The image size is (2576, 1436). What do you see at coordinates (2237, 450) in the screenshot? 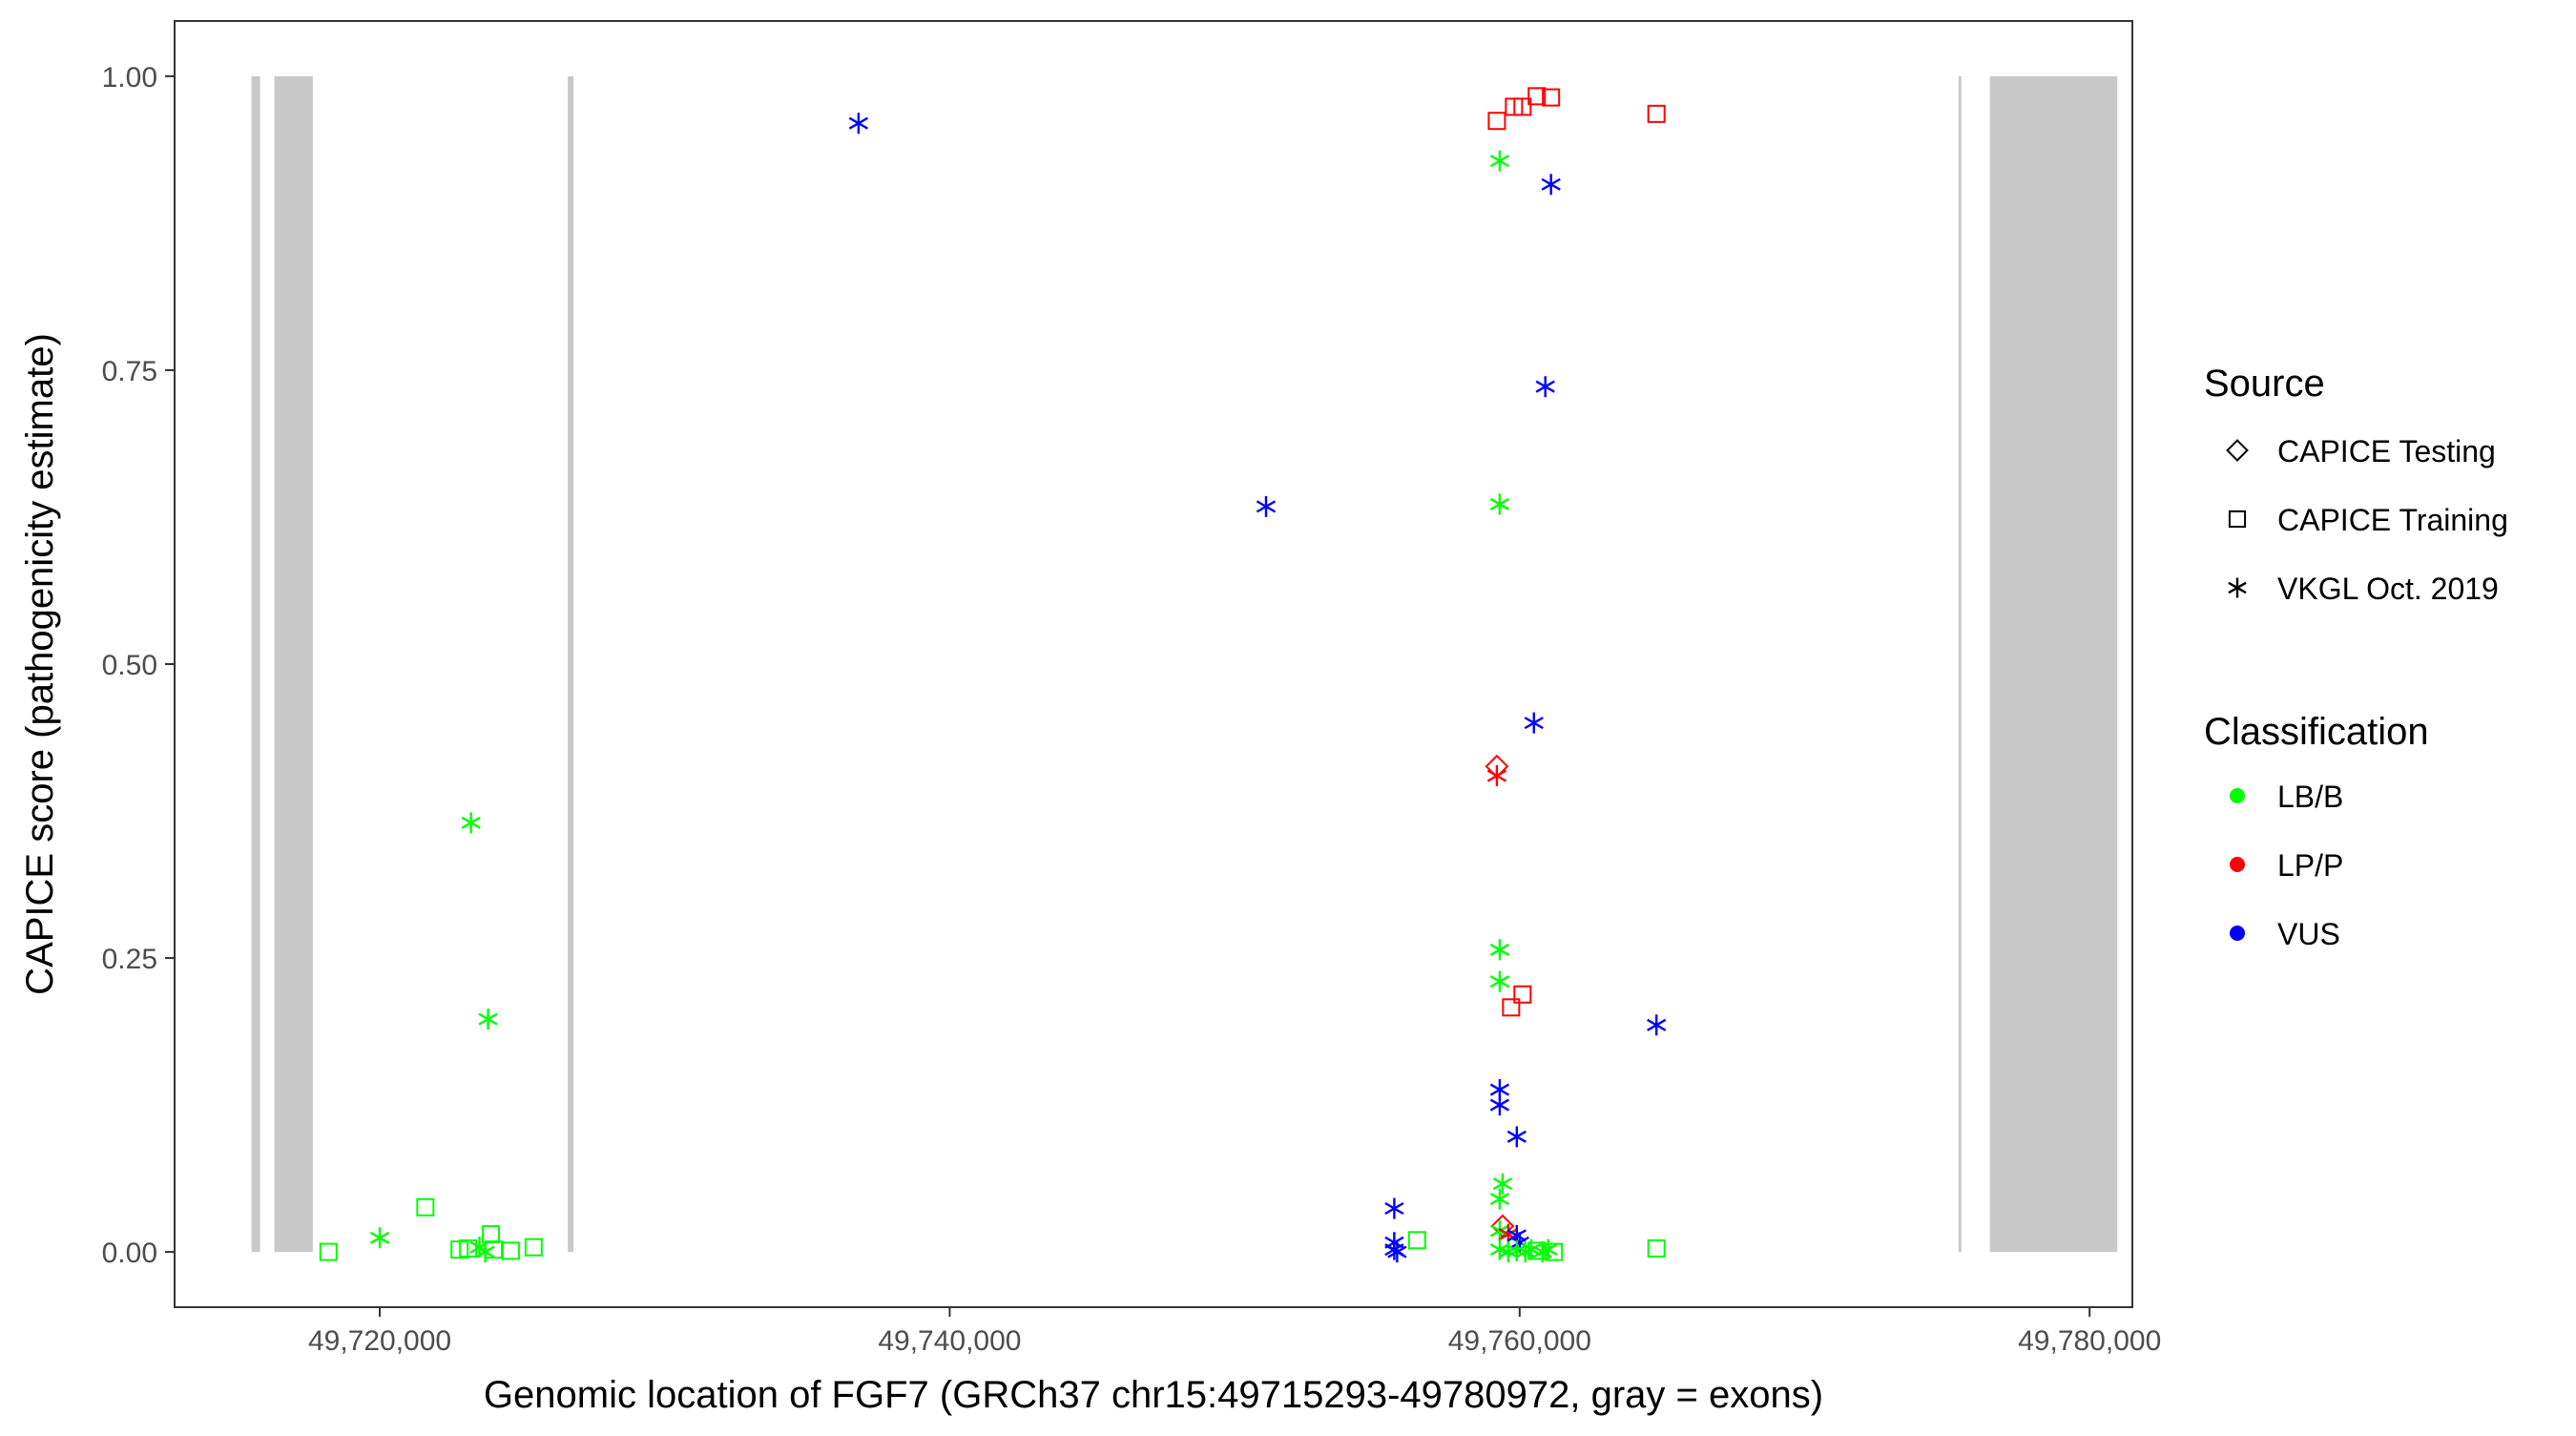
I see `legend-key-diamond` at bounding box center [2237, 450].